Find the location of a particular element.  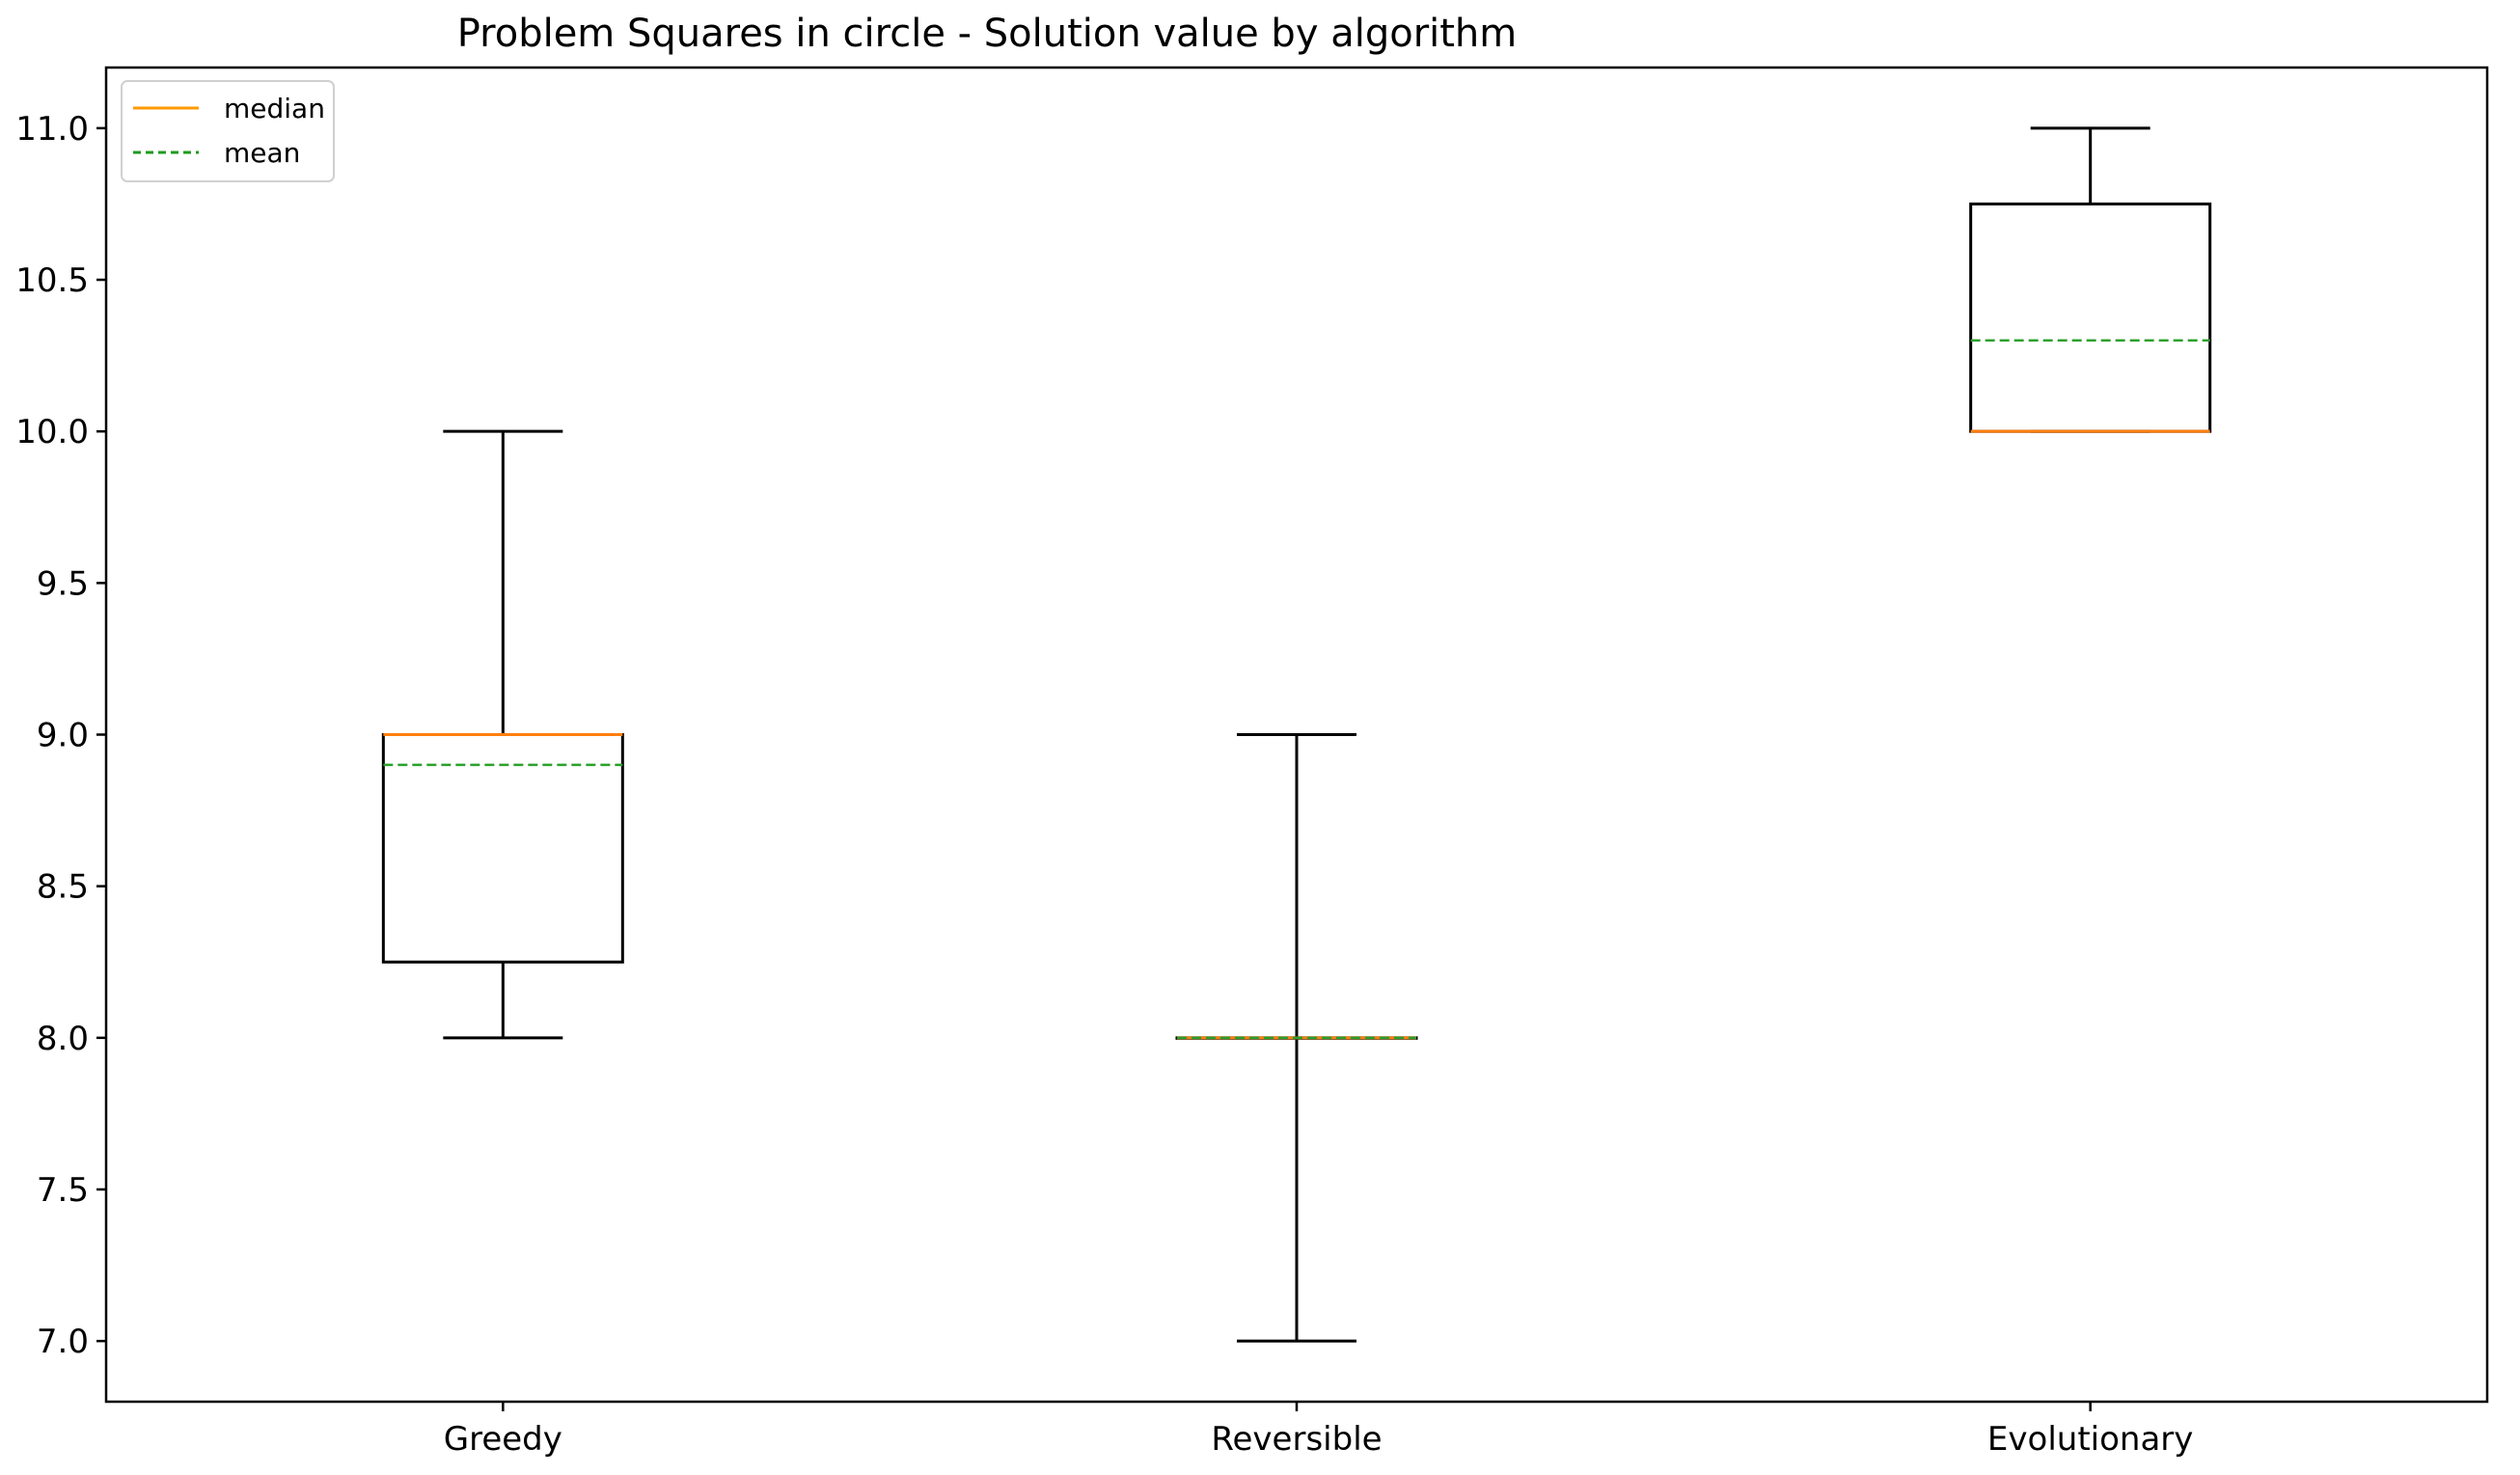

legend-label-median: median is located at coordinates (275, 108).